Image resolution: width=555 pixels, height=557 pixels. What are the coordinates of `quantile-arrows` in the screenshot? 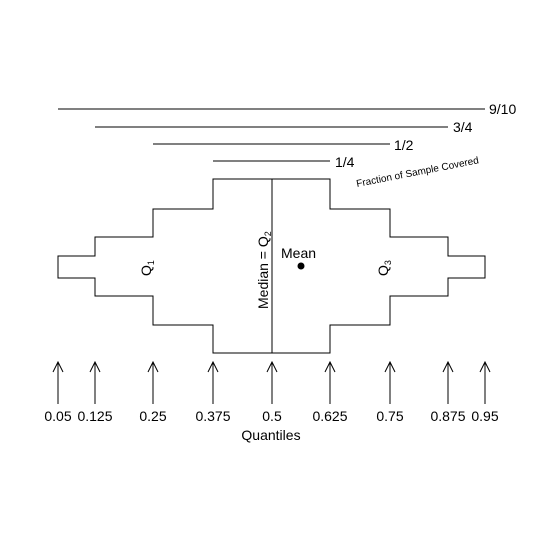 It's located at (271, 382).